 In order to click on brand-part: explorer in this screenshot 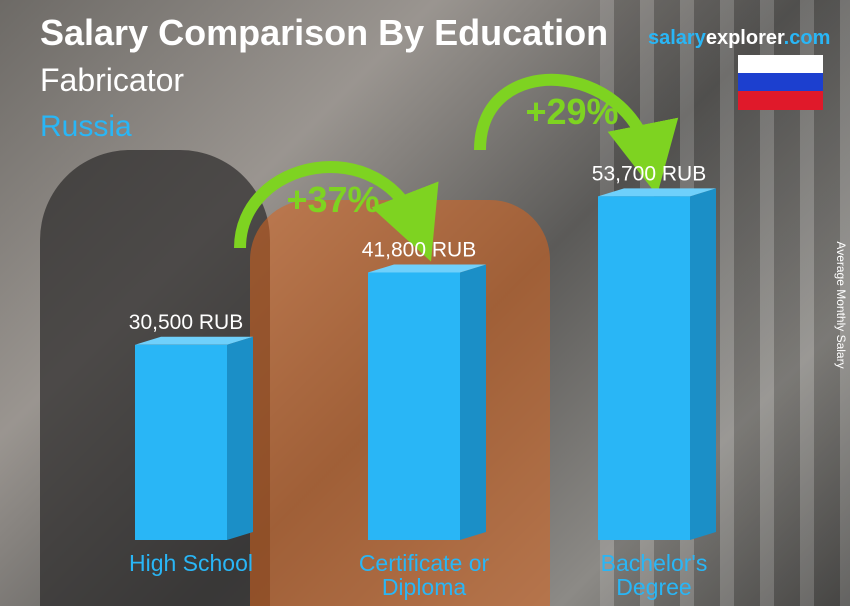, I will do `click(744, 38)`.